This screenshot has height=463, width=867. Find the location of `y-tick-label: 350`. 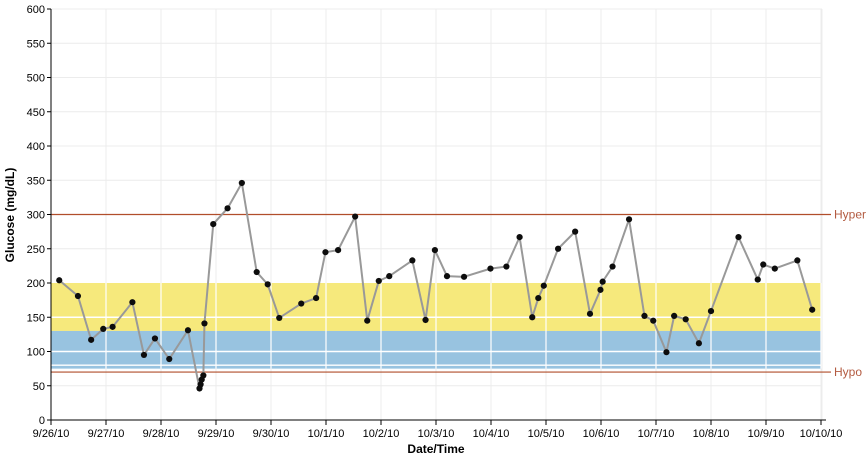

y-tick-label: 350 is located at coordinates (36, 181).